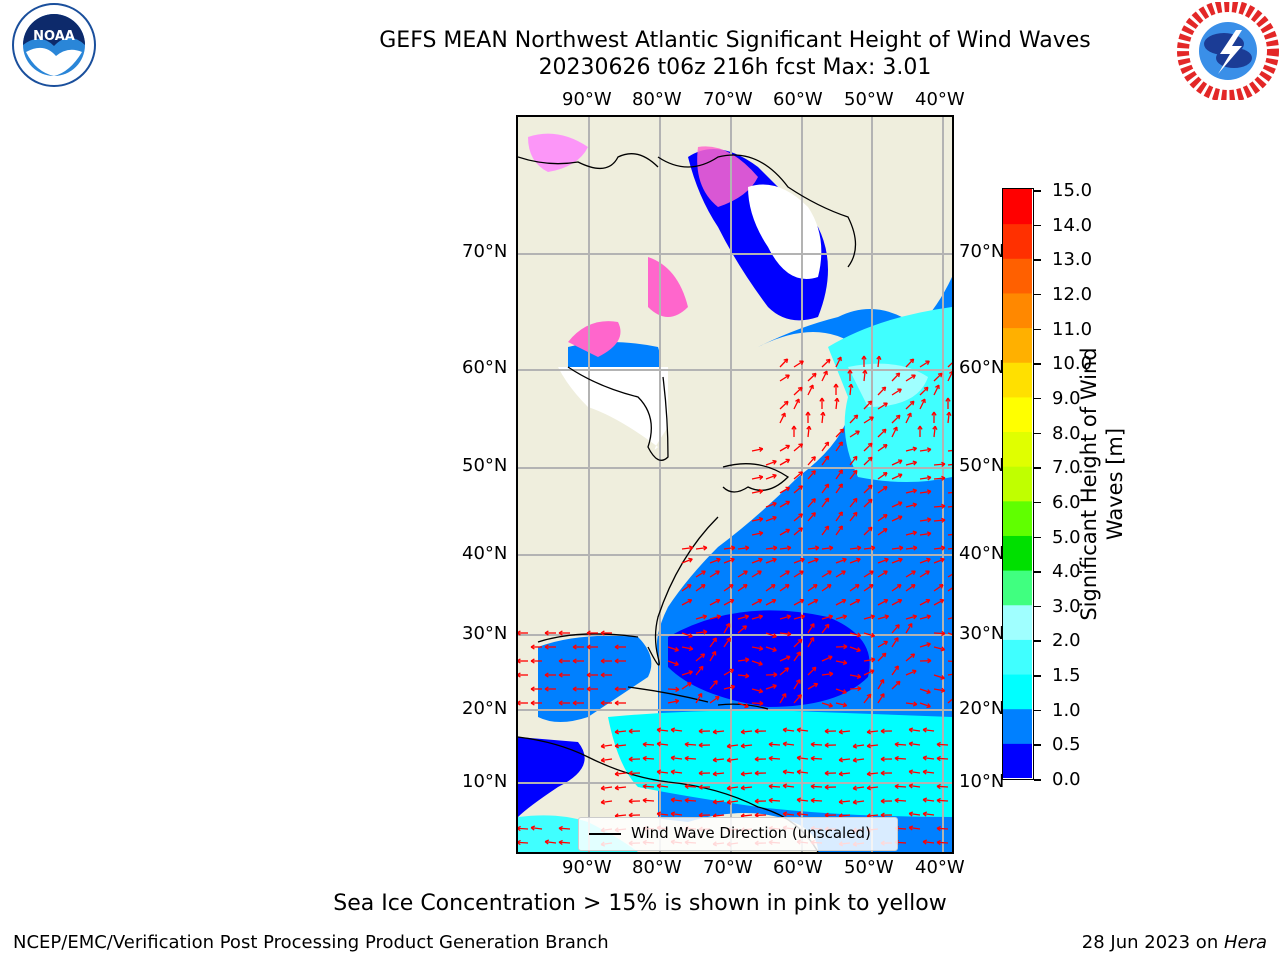 The height and width of the screenshot is (960, 1280). What do you see at coordinates (940, 99) in the screenshot?
I see `lon-tick-top: 40°W` at bounding box center [940, 99].